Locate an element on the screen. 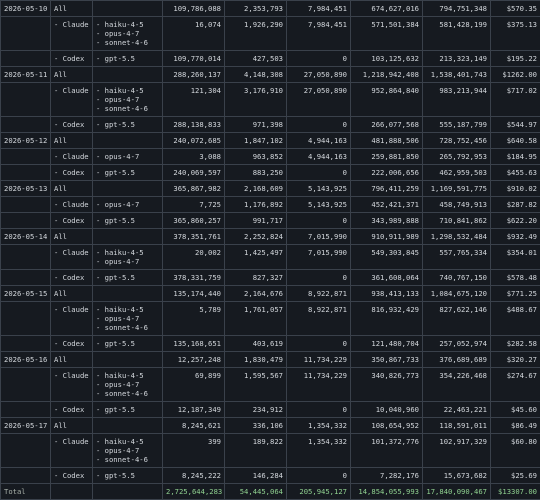  value-cell: 481,888,506 is located at coordinates (386, 140).